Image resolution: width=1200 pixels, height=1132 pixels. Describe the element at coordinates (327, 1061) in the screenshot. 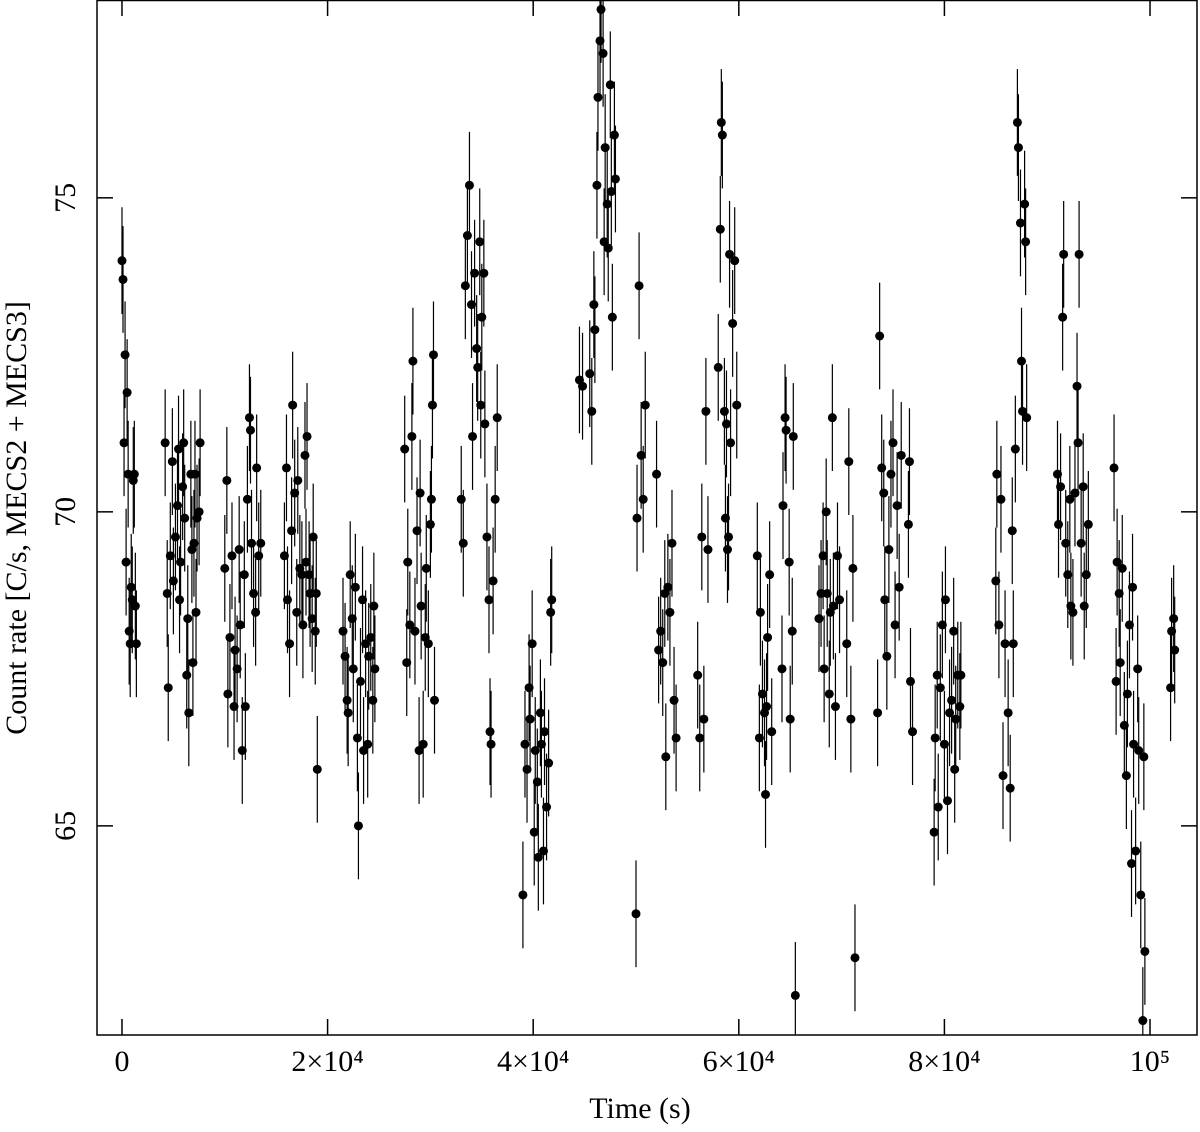

I see `x-tick-label: 2×10⁴` at that location.